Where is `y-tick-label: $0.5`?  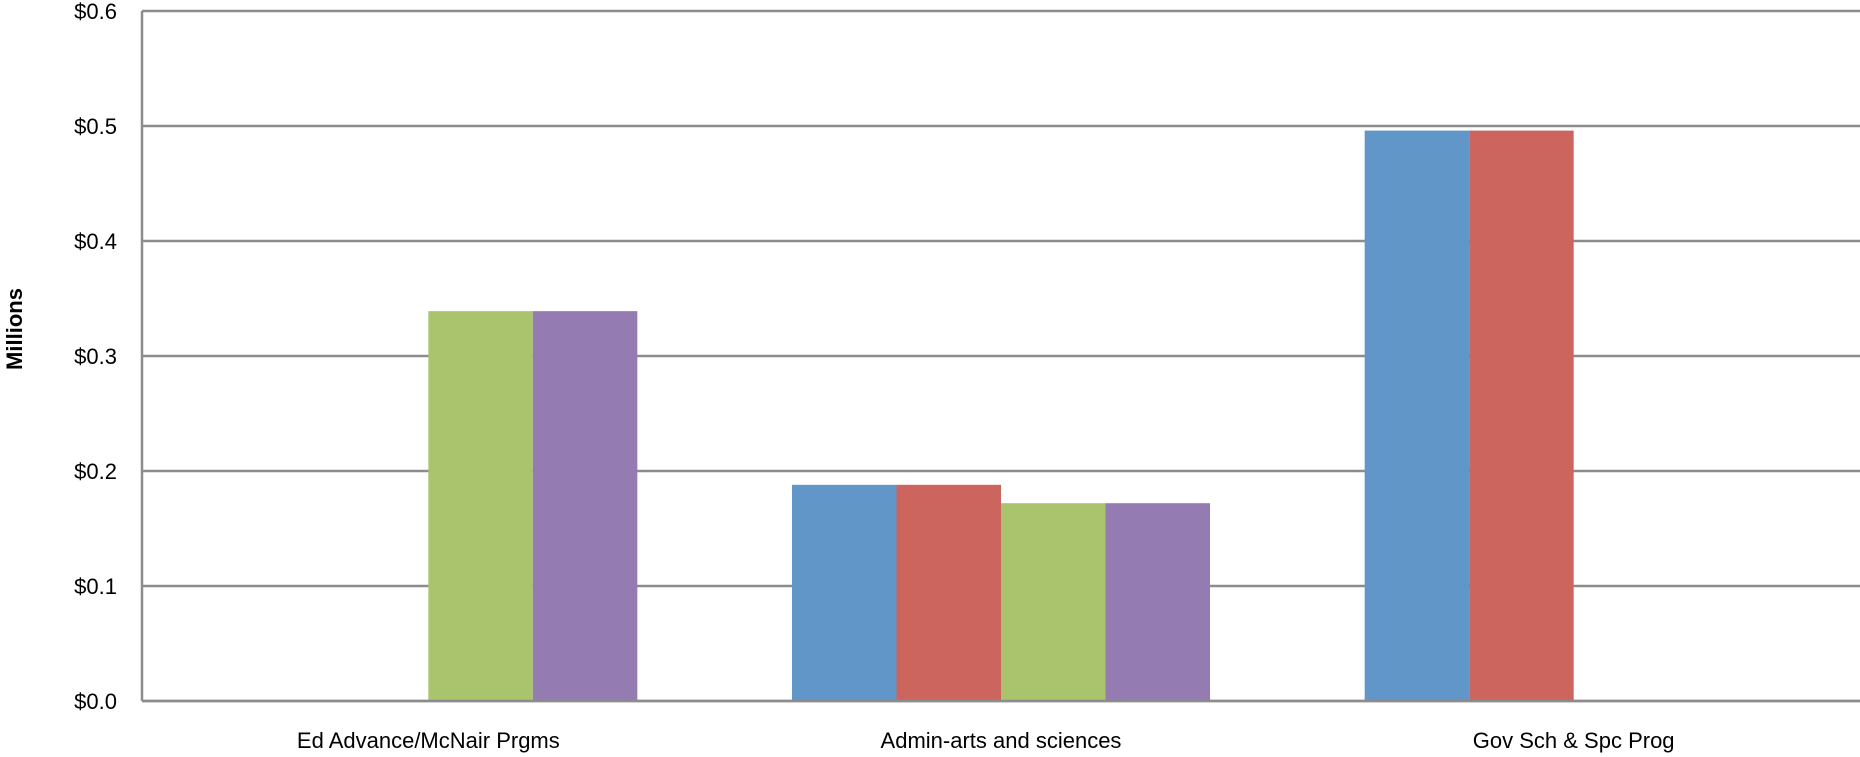 y-tick-label: $0.5 is located at coordinates (95, 126).